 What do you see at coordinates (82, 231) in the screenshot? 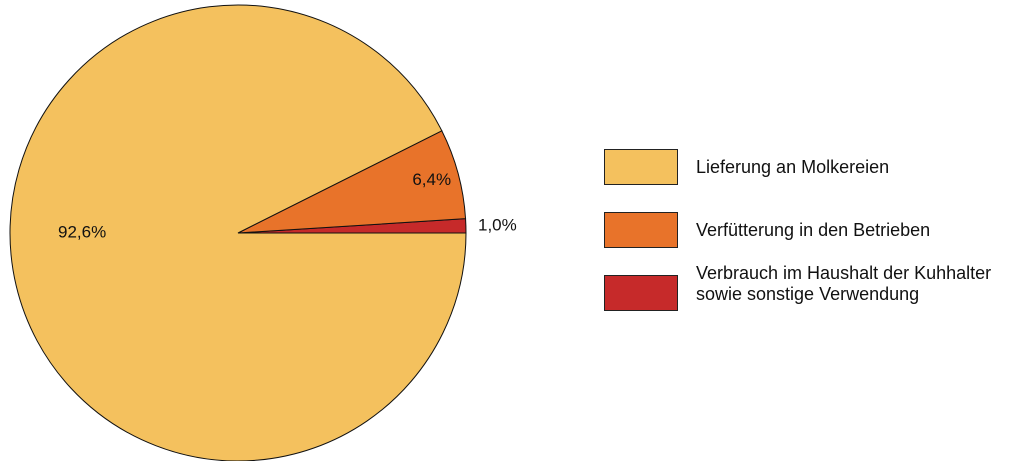
I see `data-label: 92,6%` at bounding box center [82, 231].